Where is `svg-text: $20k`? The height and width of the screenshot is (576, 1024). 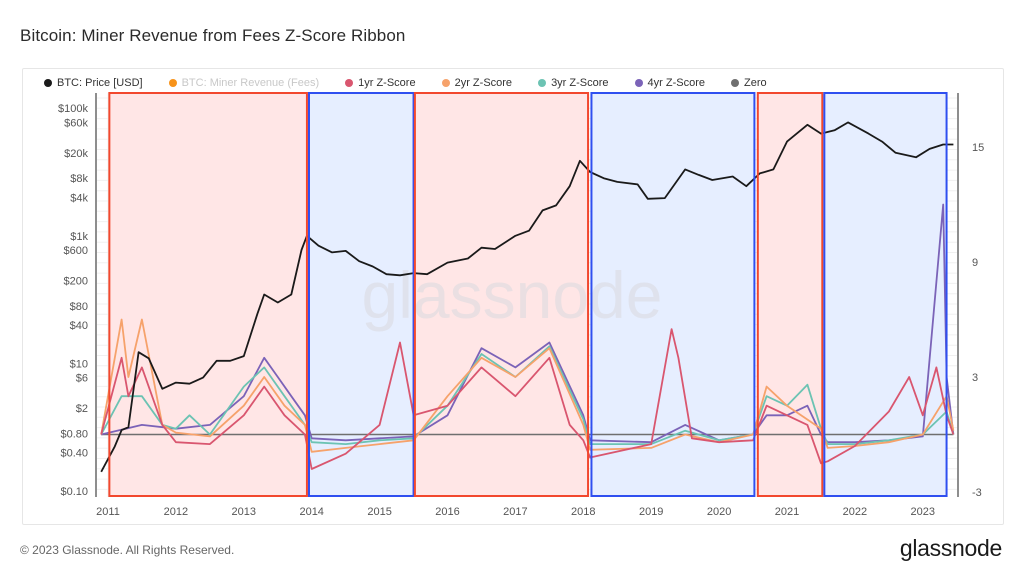 svg-text: $20k is located at coordinates (76, 154).